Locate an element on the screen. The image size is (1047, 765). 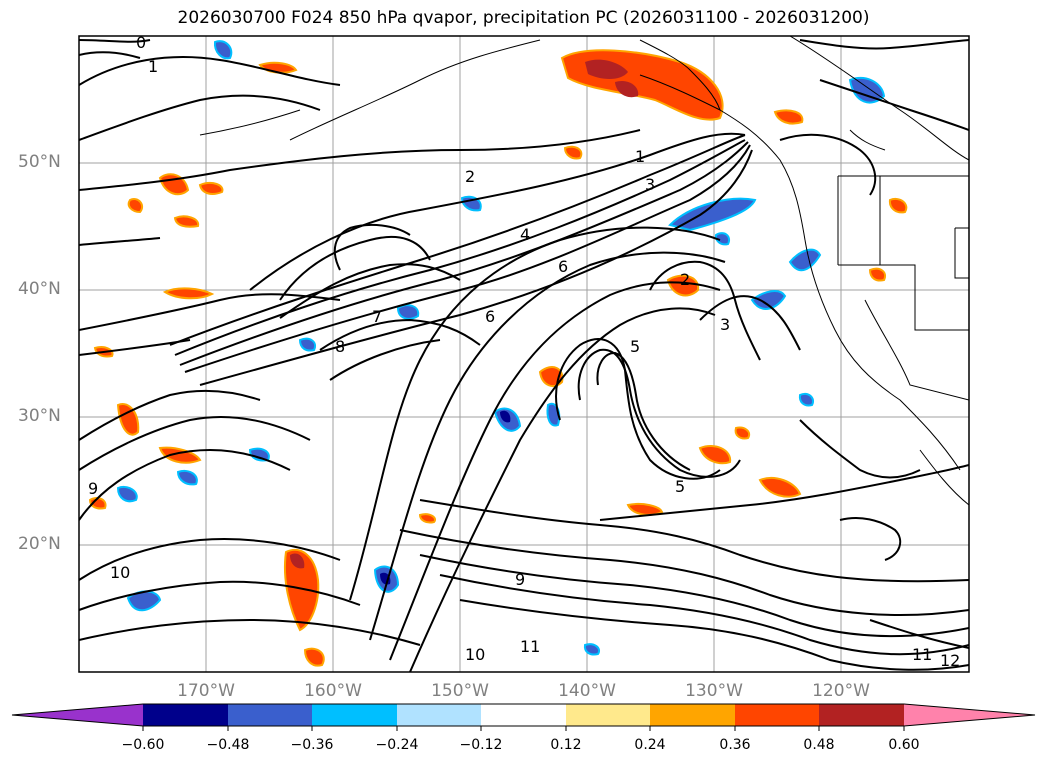
lat-label: 50°N is located at coordinates (39, 162).